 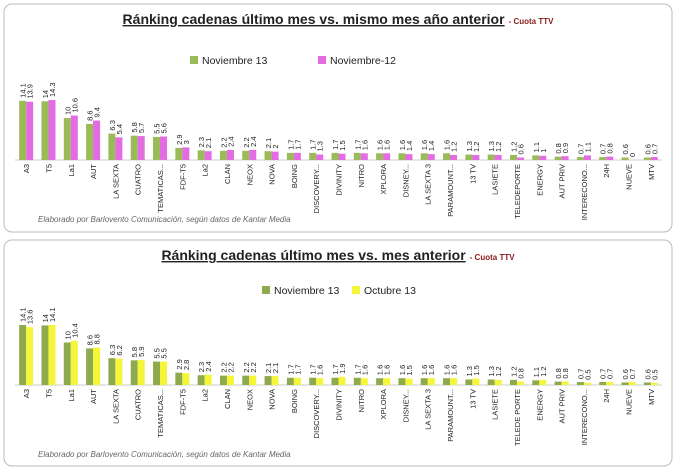 What do you see at coordinates (339, 405) in the screenshot?
I see `x-tick-label: DIVINITY` at bounding box center [339, 405].